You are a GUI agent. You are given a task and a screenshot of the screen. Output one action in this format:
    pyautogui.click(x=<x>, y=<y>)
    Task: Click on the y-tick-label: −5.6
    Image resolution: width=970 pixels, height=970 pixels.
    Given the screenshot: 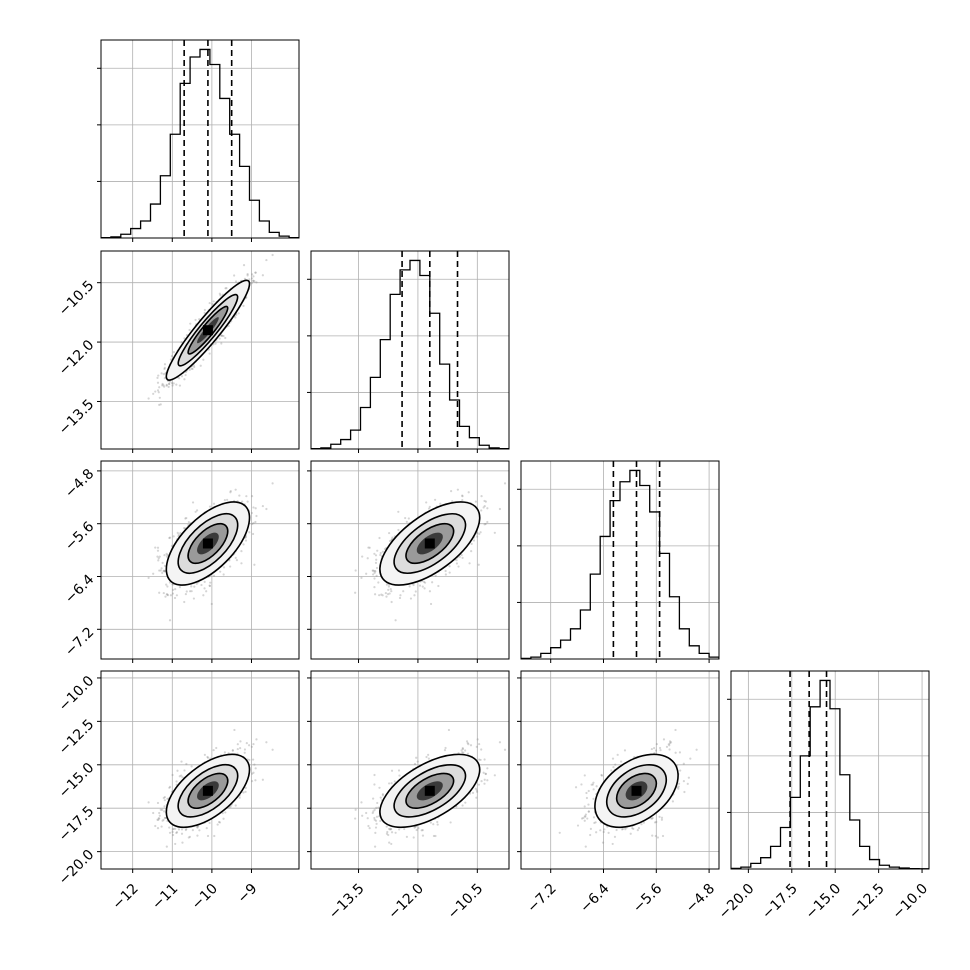 What is the action you would take?
    pyautogui.click(x=79, y=536)
    